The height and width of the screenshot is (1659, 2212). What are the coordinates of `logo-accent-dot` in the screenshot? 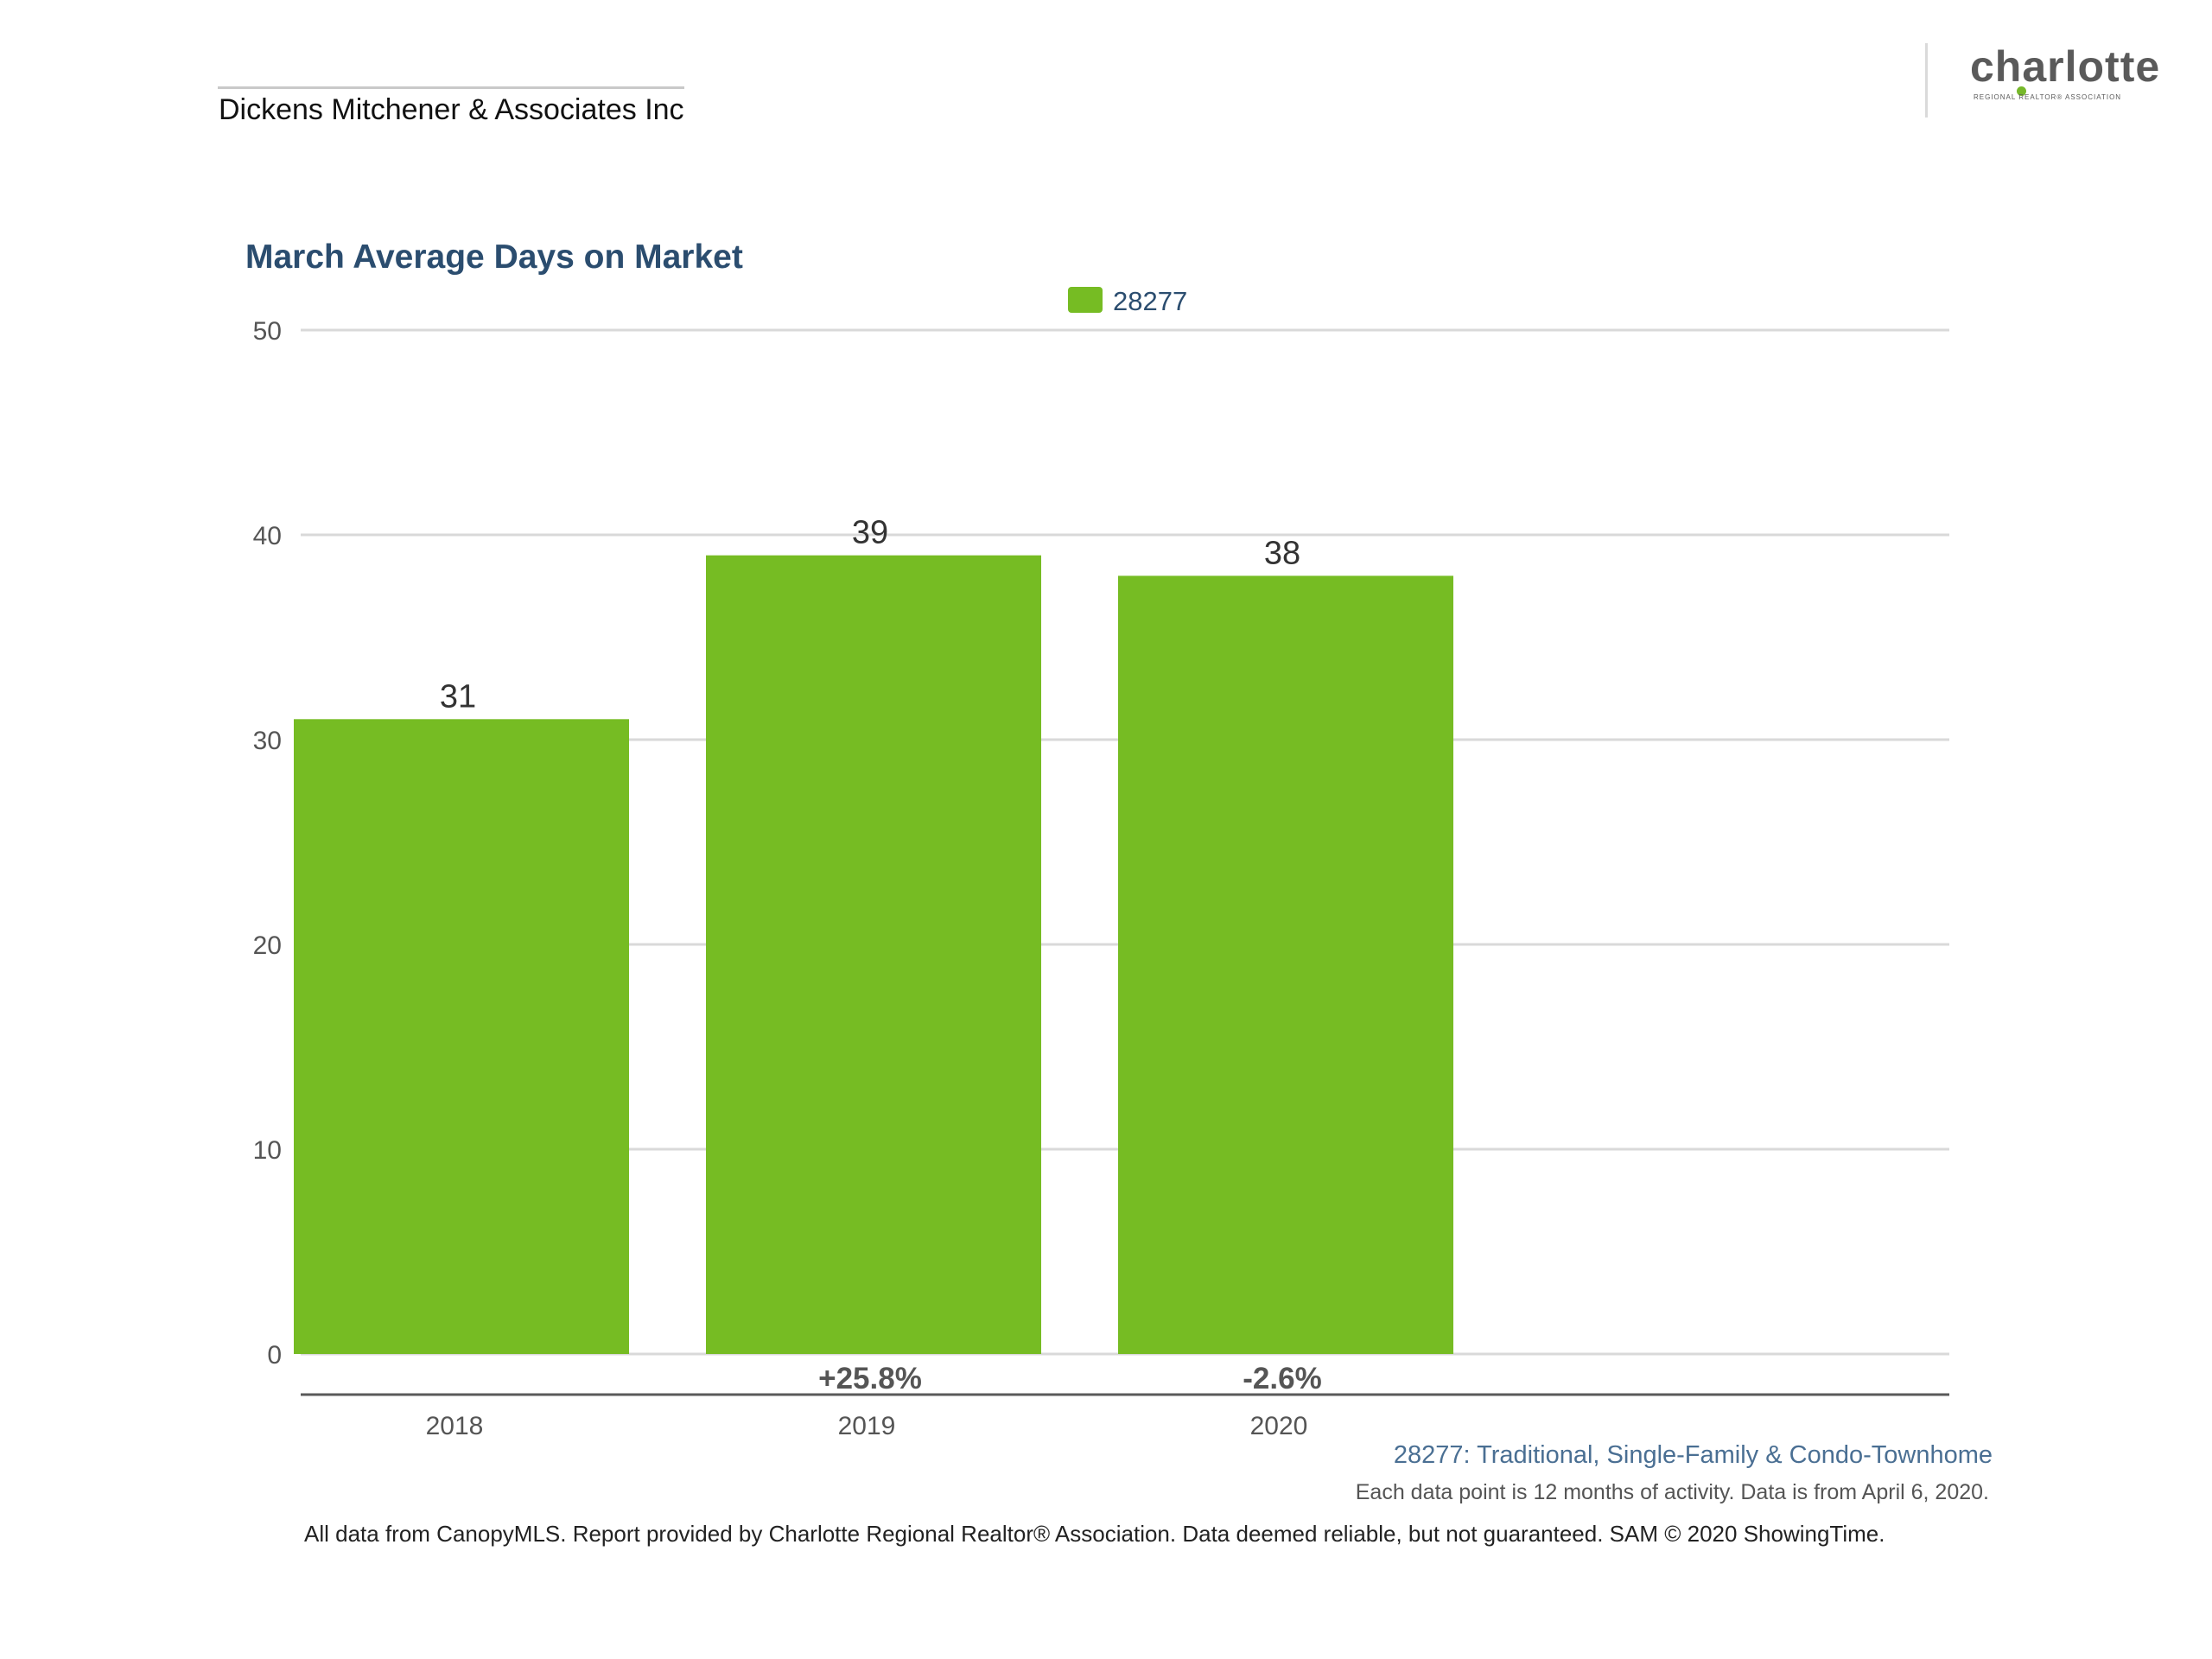 It's located at (2021, 91).